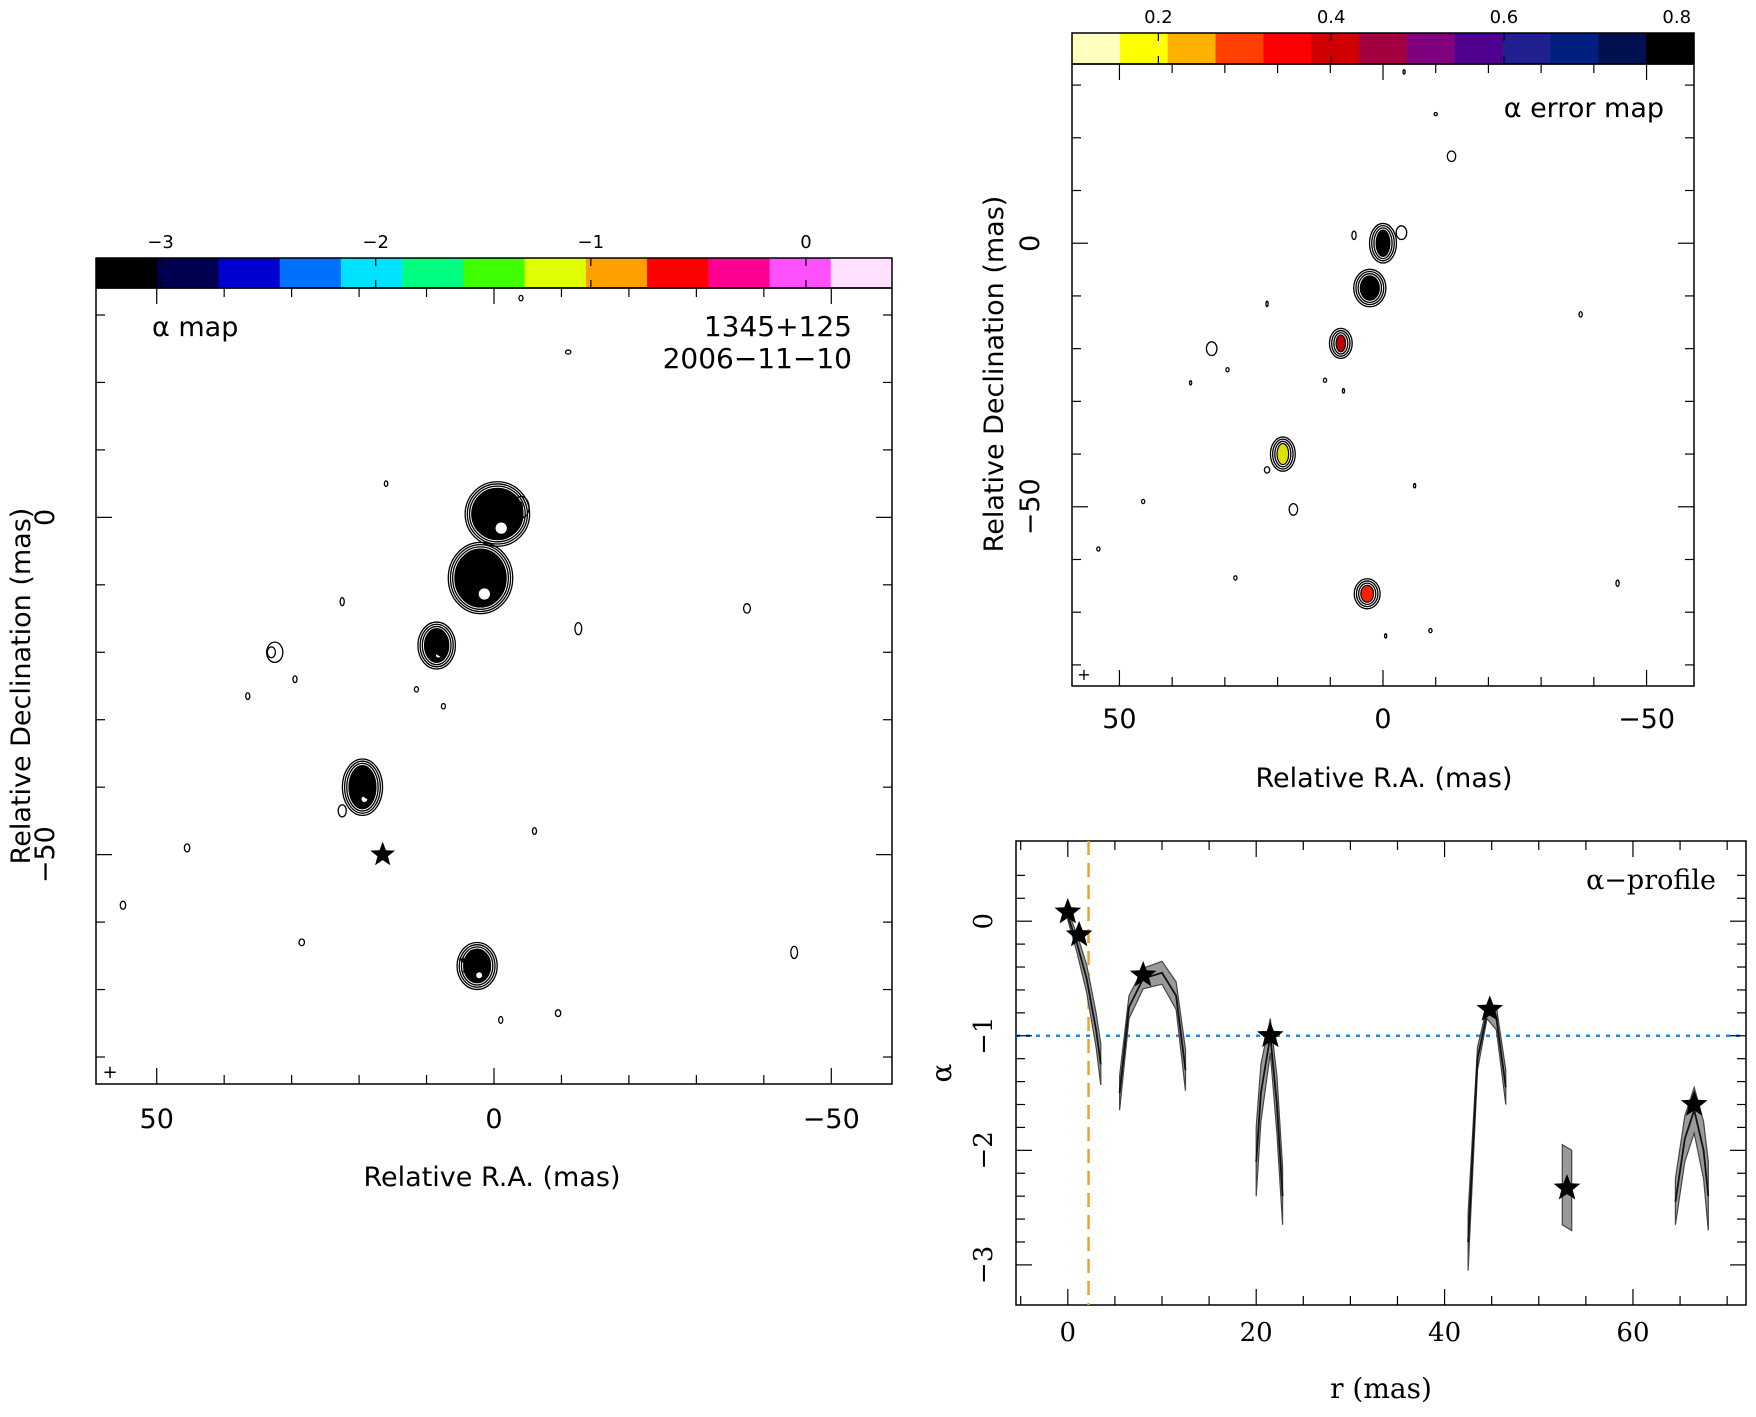  I want to click on profile-stars, so click(1381, 1049).